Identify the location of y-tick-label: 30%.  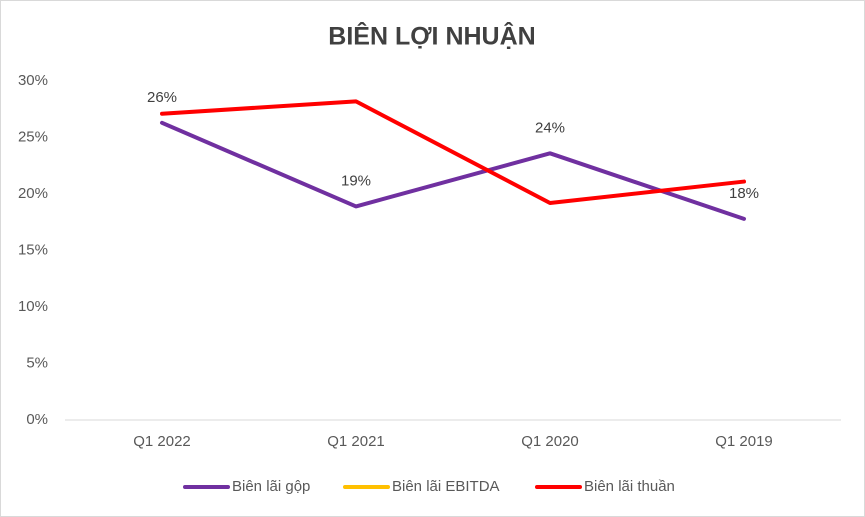
(33, 80).